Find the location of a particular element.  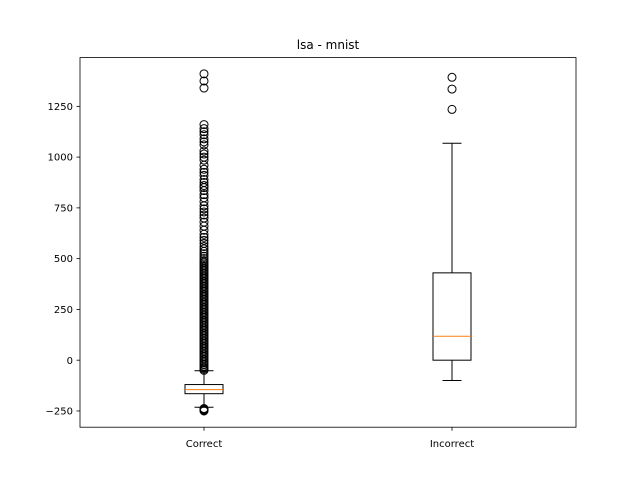

y-axis: −250 0 250 500 750 1000 1250 is located at coordinates (63, 260).